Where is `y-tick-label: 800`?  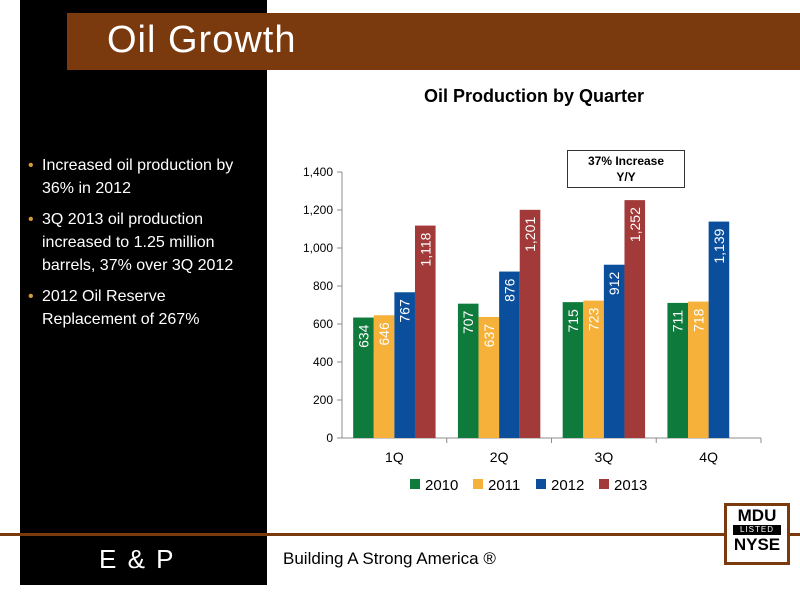 y-tick-label: 800 is located at coordinates (323, 286).